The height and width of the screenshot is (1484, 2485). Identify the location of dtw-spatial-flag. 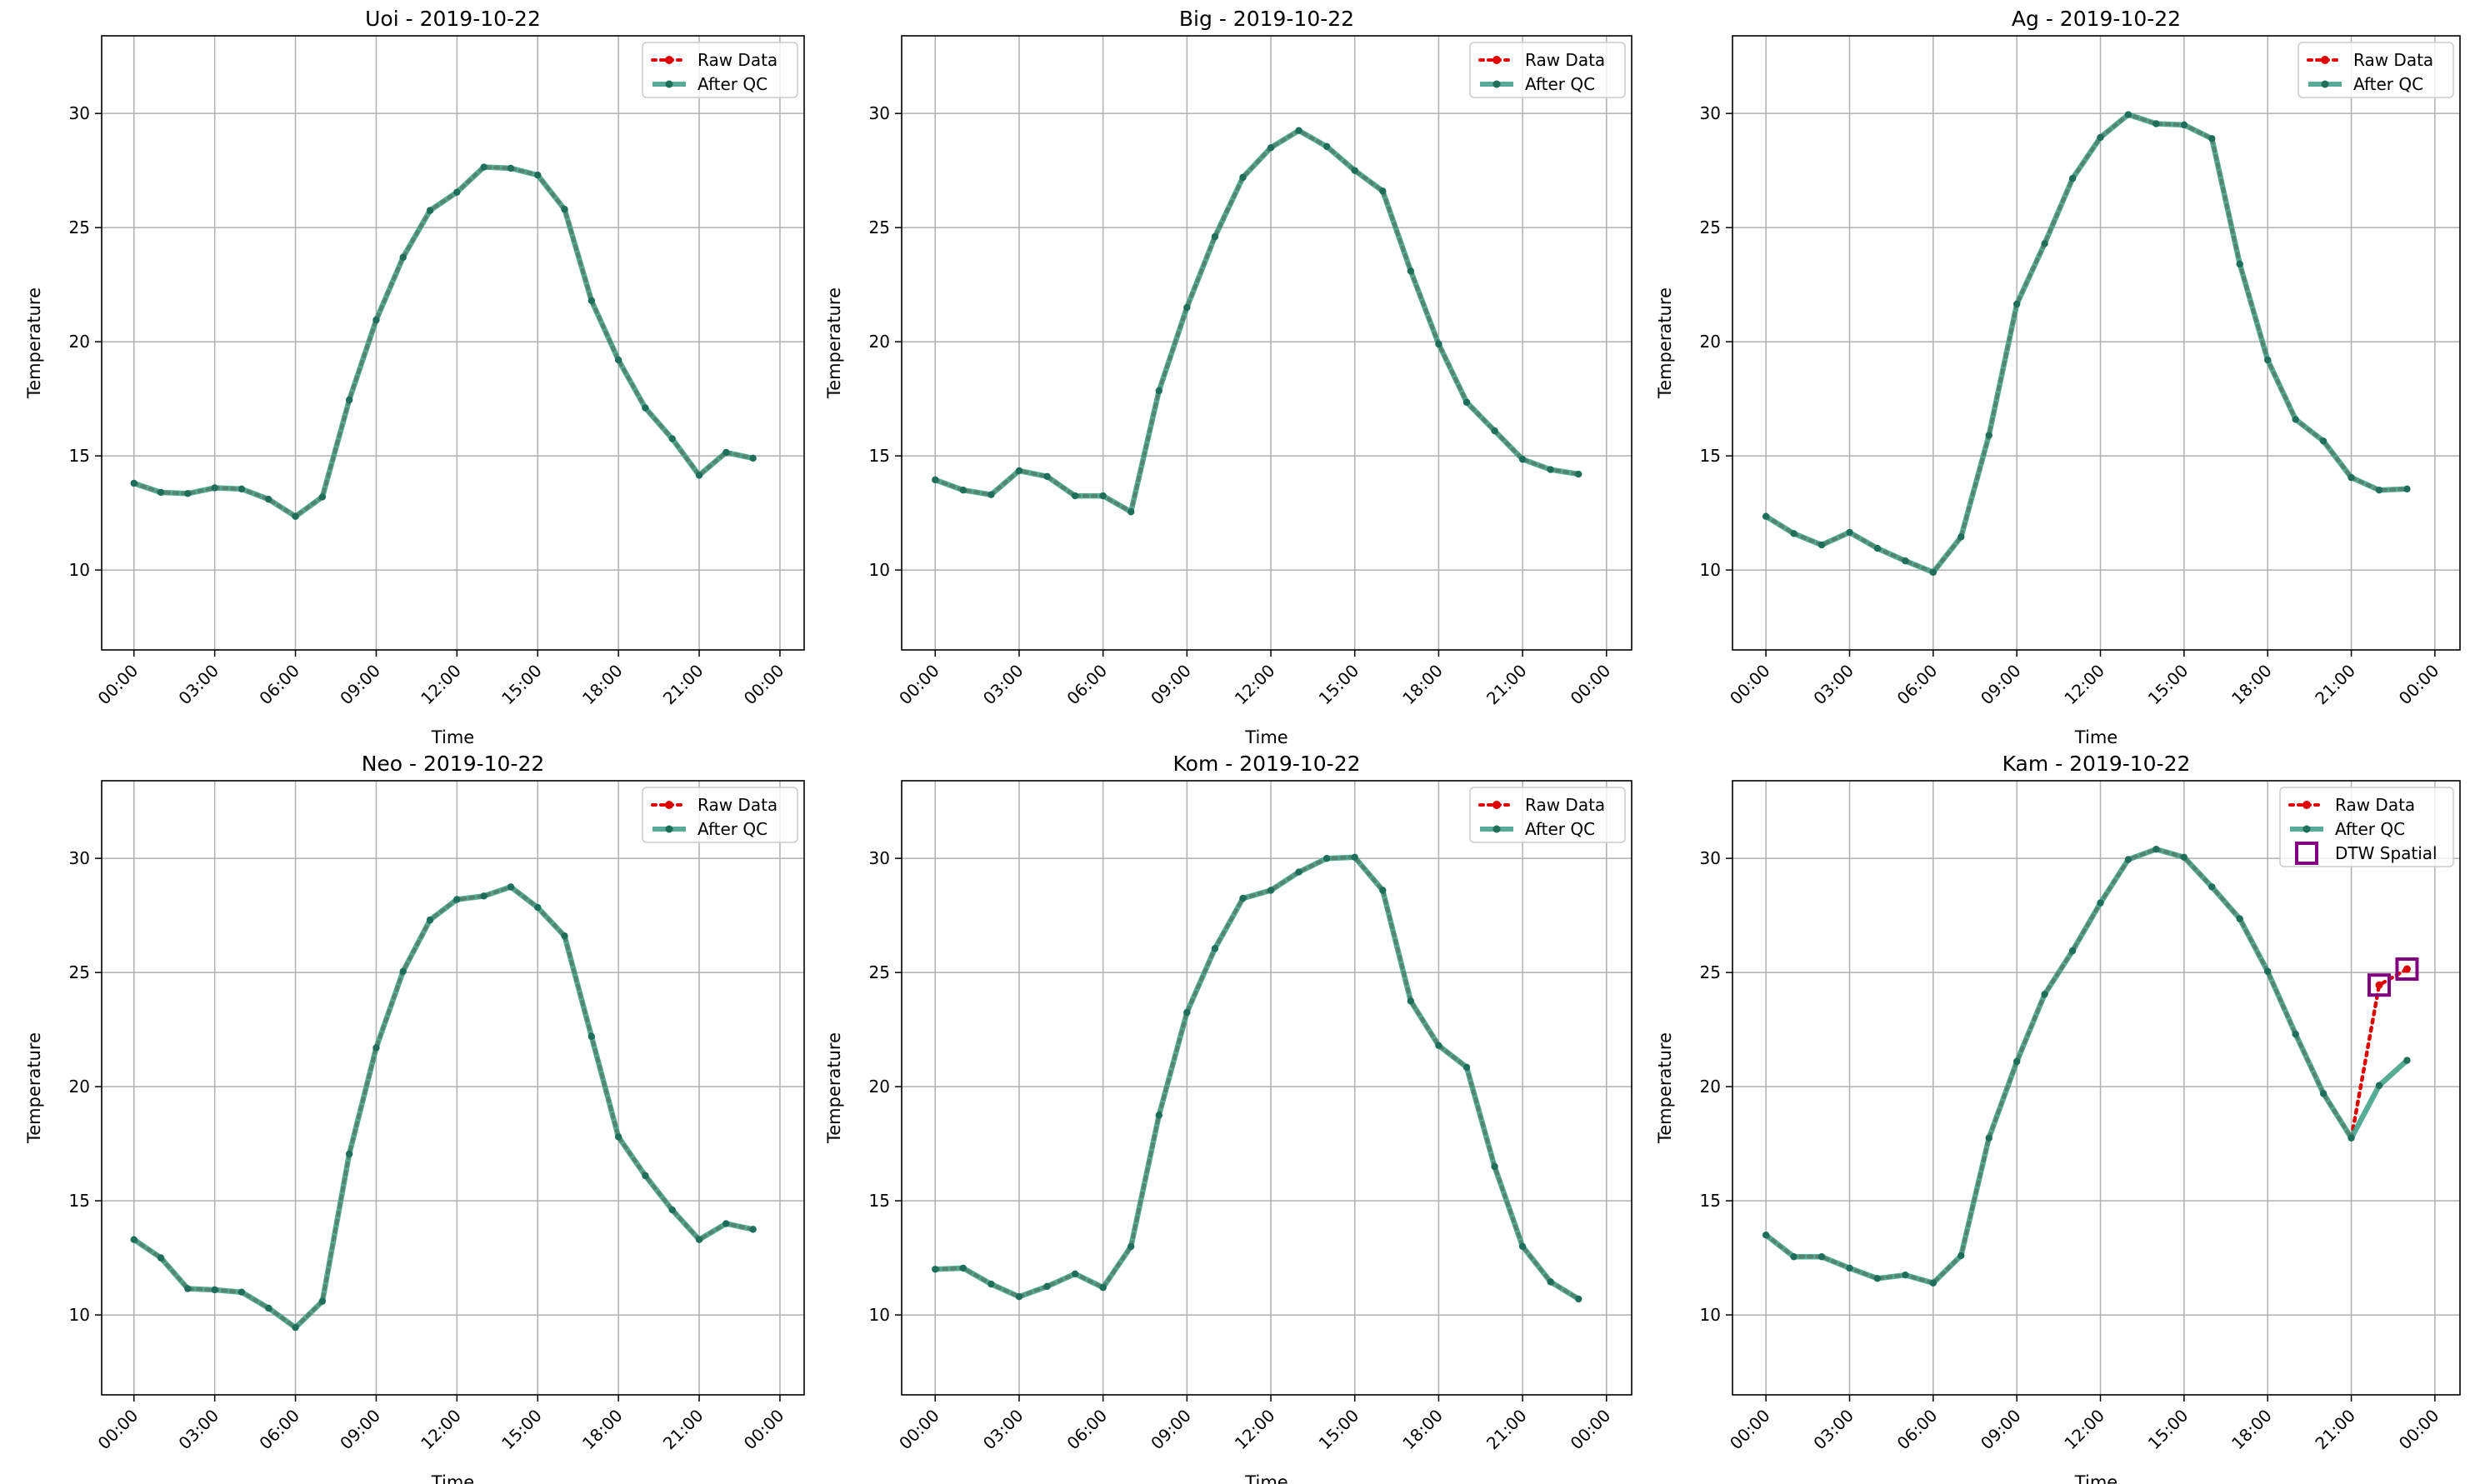
(2407, 969).